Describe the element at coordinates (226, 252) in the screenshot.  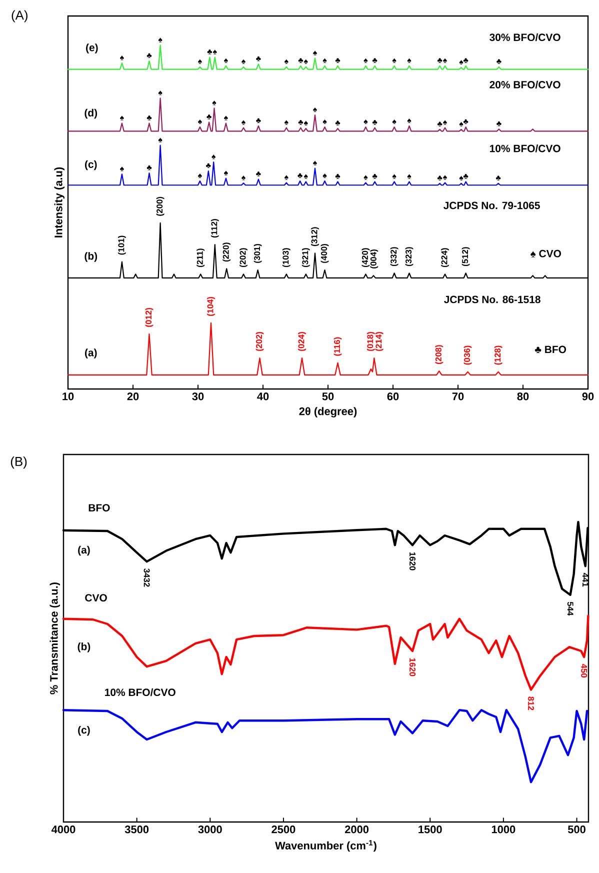
I see `annotation: (220)` at that location.